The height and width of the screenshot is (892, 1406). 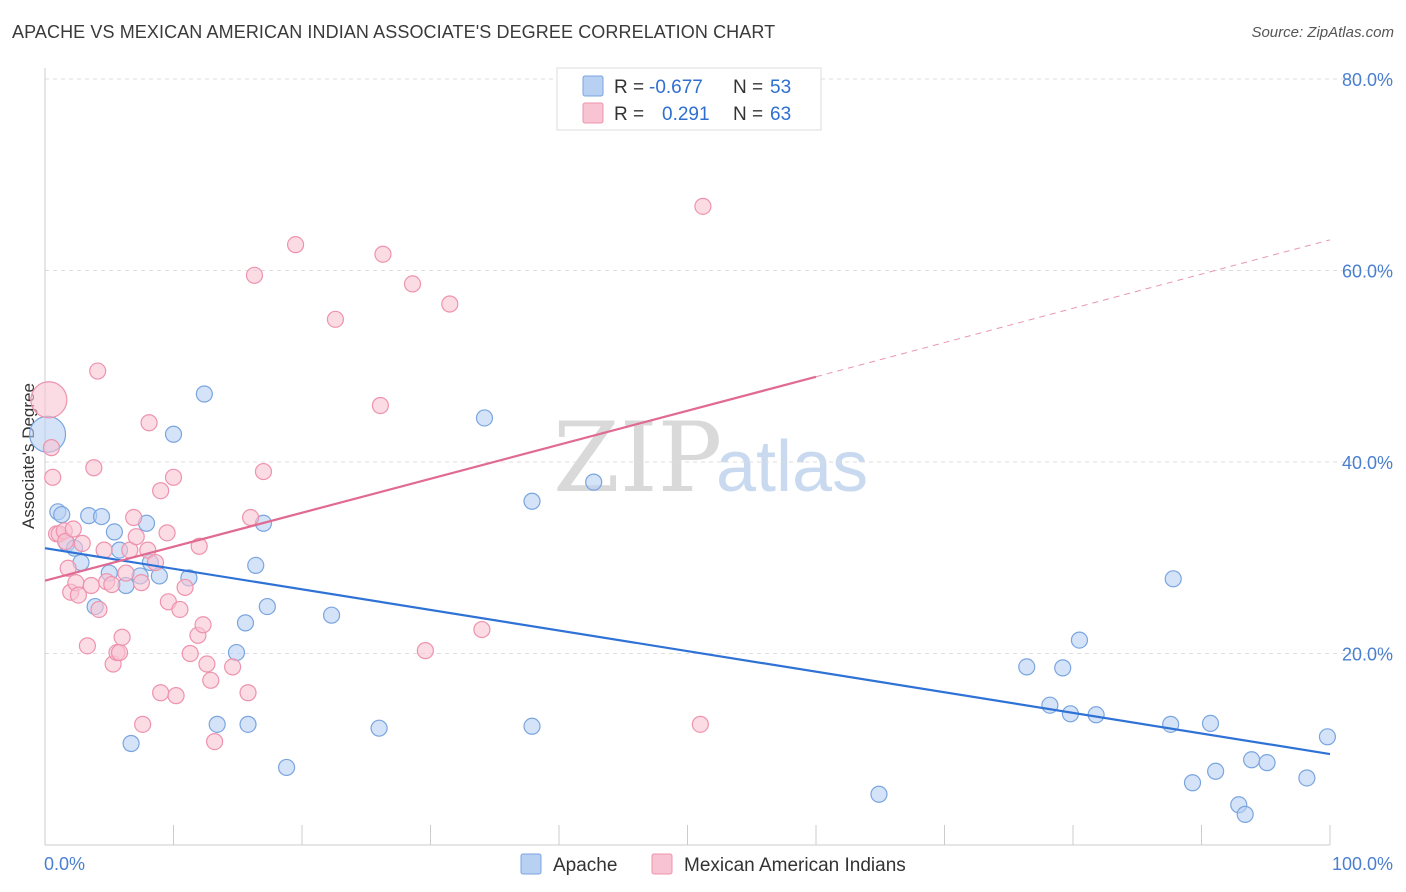 I want to click on y-tick-labels: 20.0% 40.0% 60.0% 80.0%, so click(x=1367, y=367).